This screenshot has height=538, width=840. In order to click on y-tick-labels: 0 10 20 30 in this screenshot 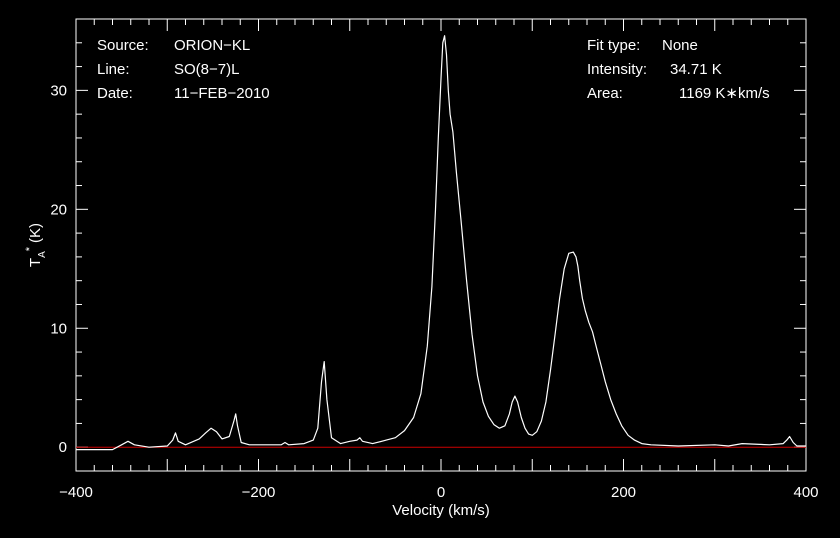, I will do `click(58, 269)`.